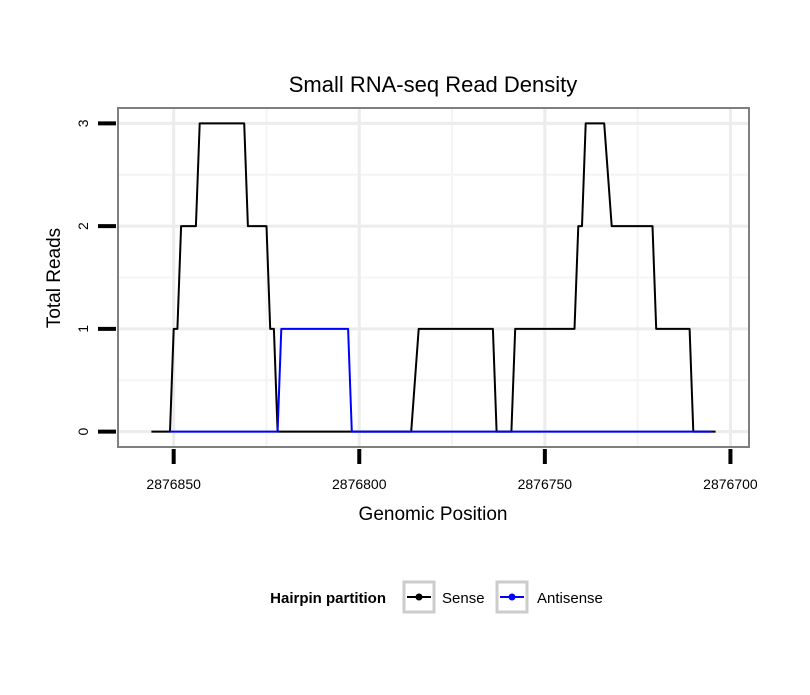 The image size is (810, 695). What do you see at coordinates (545, 484) in the screenshot?
I see `x-tick-label: 2876750` at bounding box center [545, 484].